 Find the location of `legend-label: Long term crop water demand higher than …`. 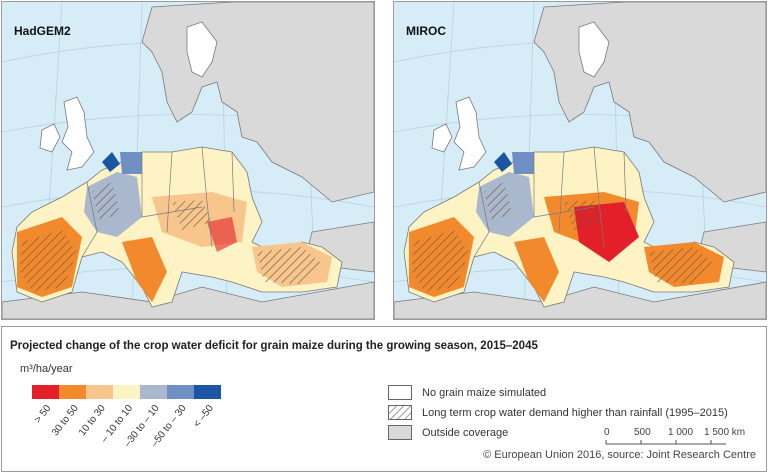

legend-label: Long term crop water demand higher than … is located at coordinates (575, 412).